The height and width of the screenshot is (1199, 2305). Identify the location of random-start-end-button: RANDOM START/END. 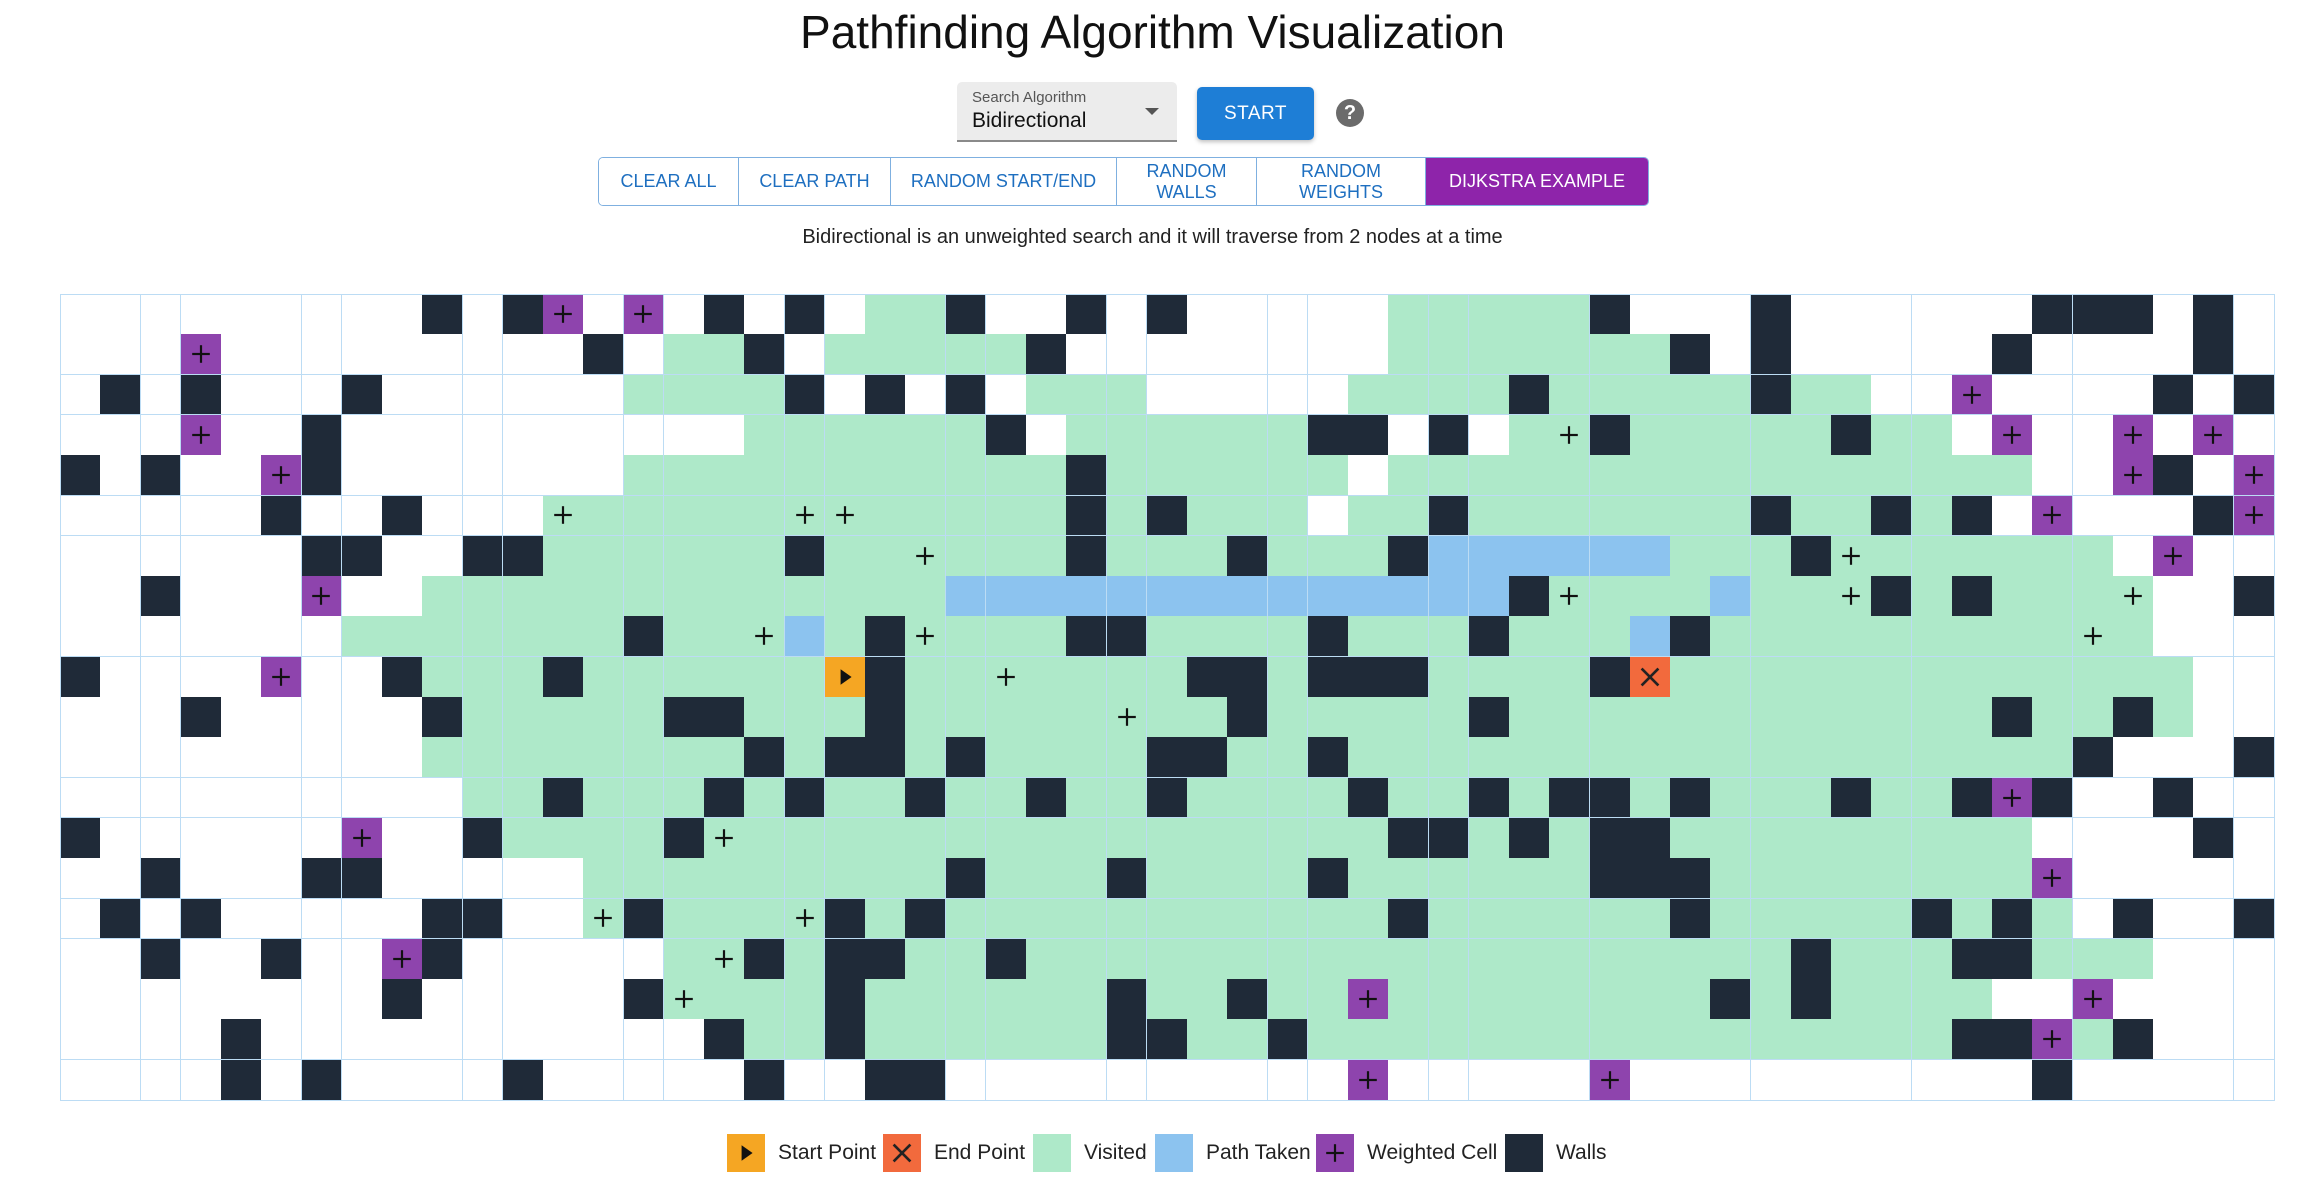
(1004, 181).